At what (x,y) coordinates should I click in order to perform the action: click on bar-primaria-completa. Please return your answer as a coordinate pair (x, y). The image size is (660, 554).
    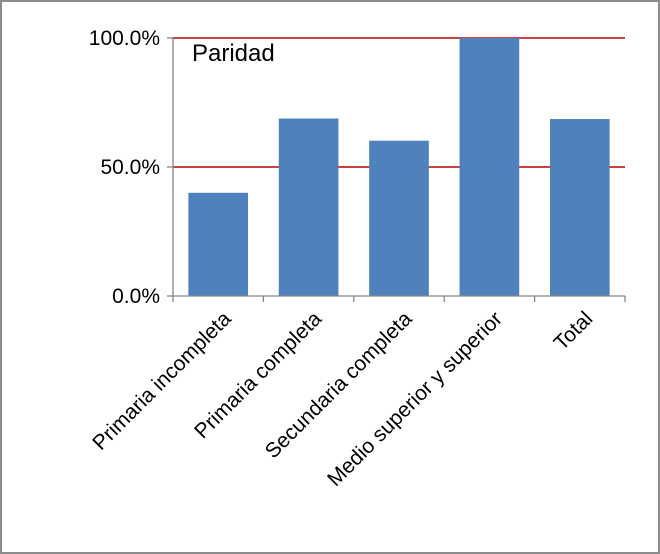
    Looking at the image, I should click on (308, 207).